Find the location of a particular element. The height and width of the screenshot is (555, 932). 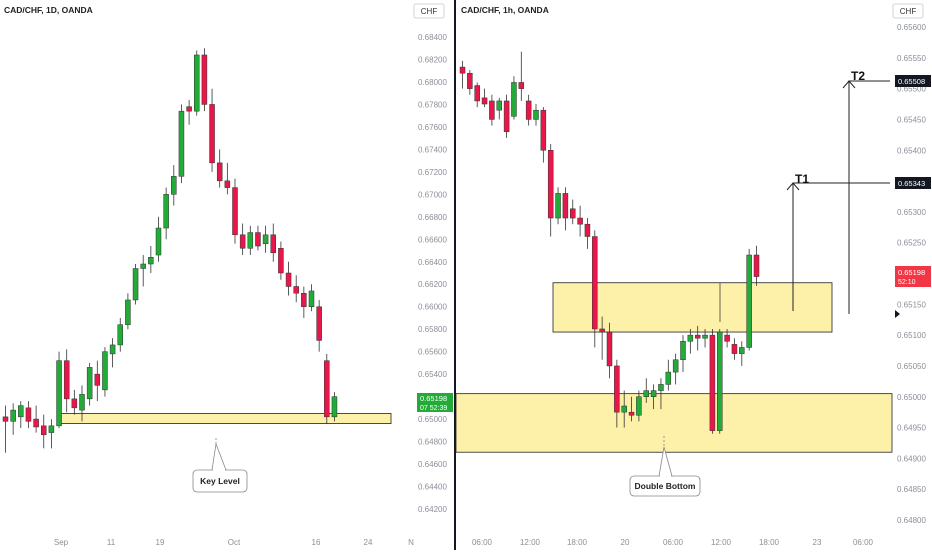

hourly-currency-label: CHF is located at coordinates (908, 11).